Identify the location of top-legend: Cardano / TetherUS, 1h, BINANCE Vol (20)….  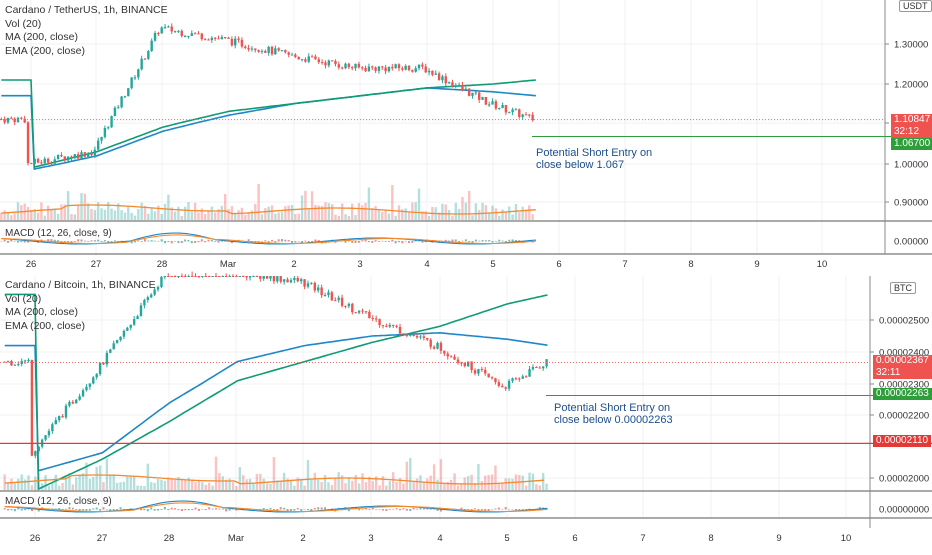
(86, 31).